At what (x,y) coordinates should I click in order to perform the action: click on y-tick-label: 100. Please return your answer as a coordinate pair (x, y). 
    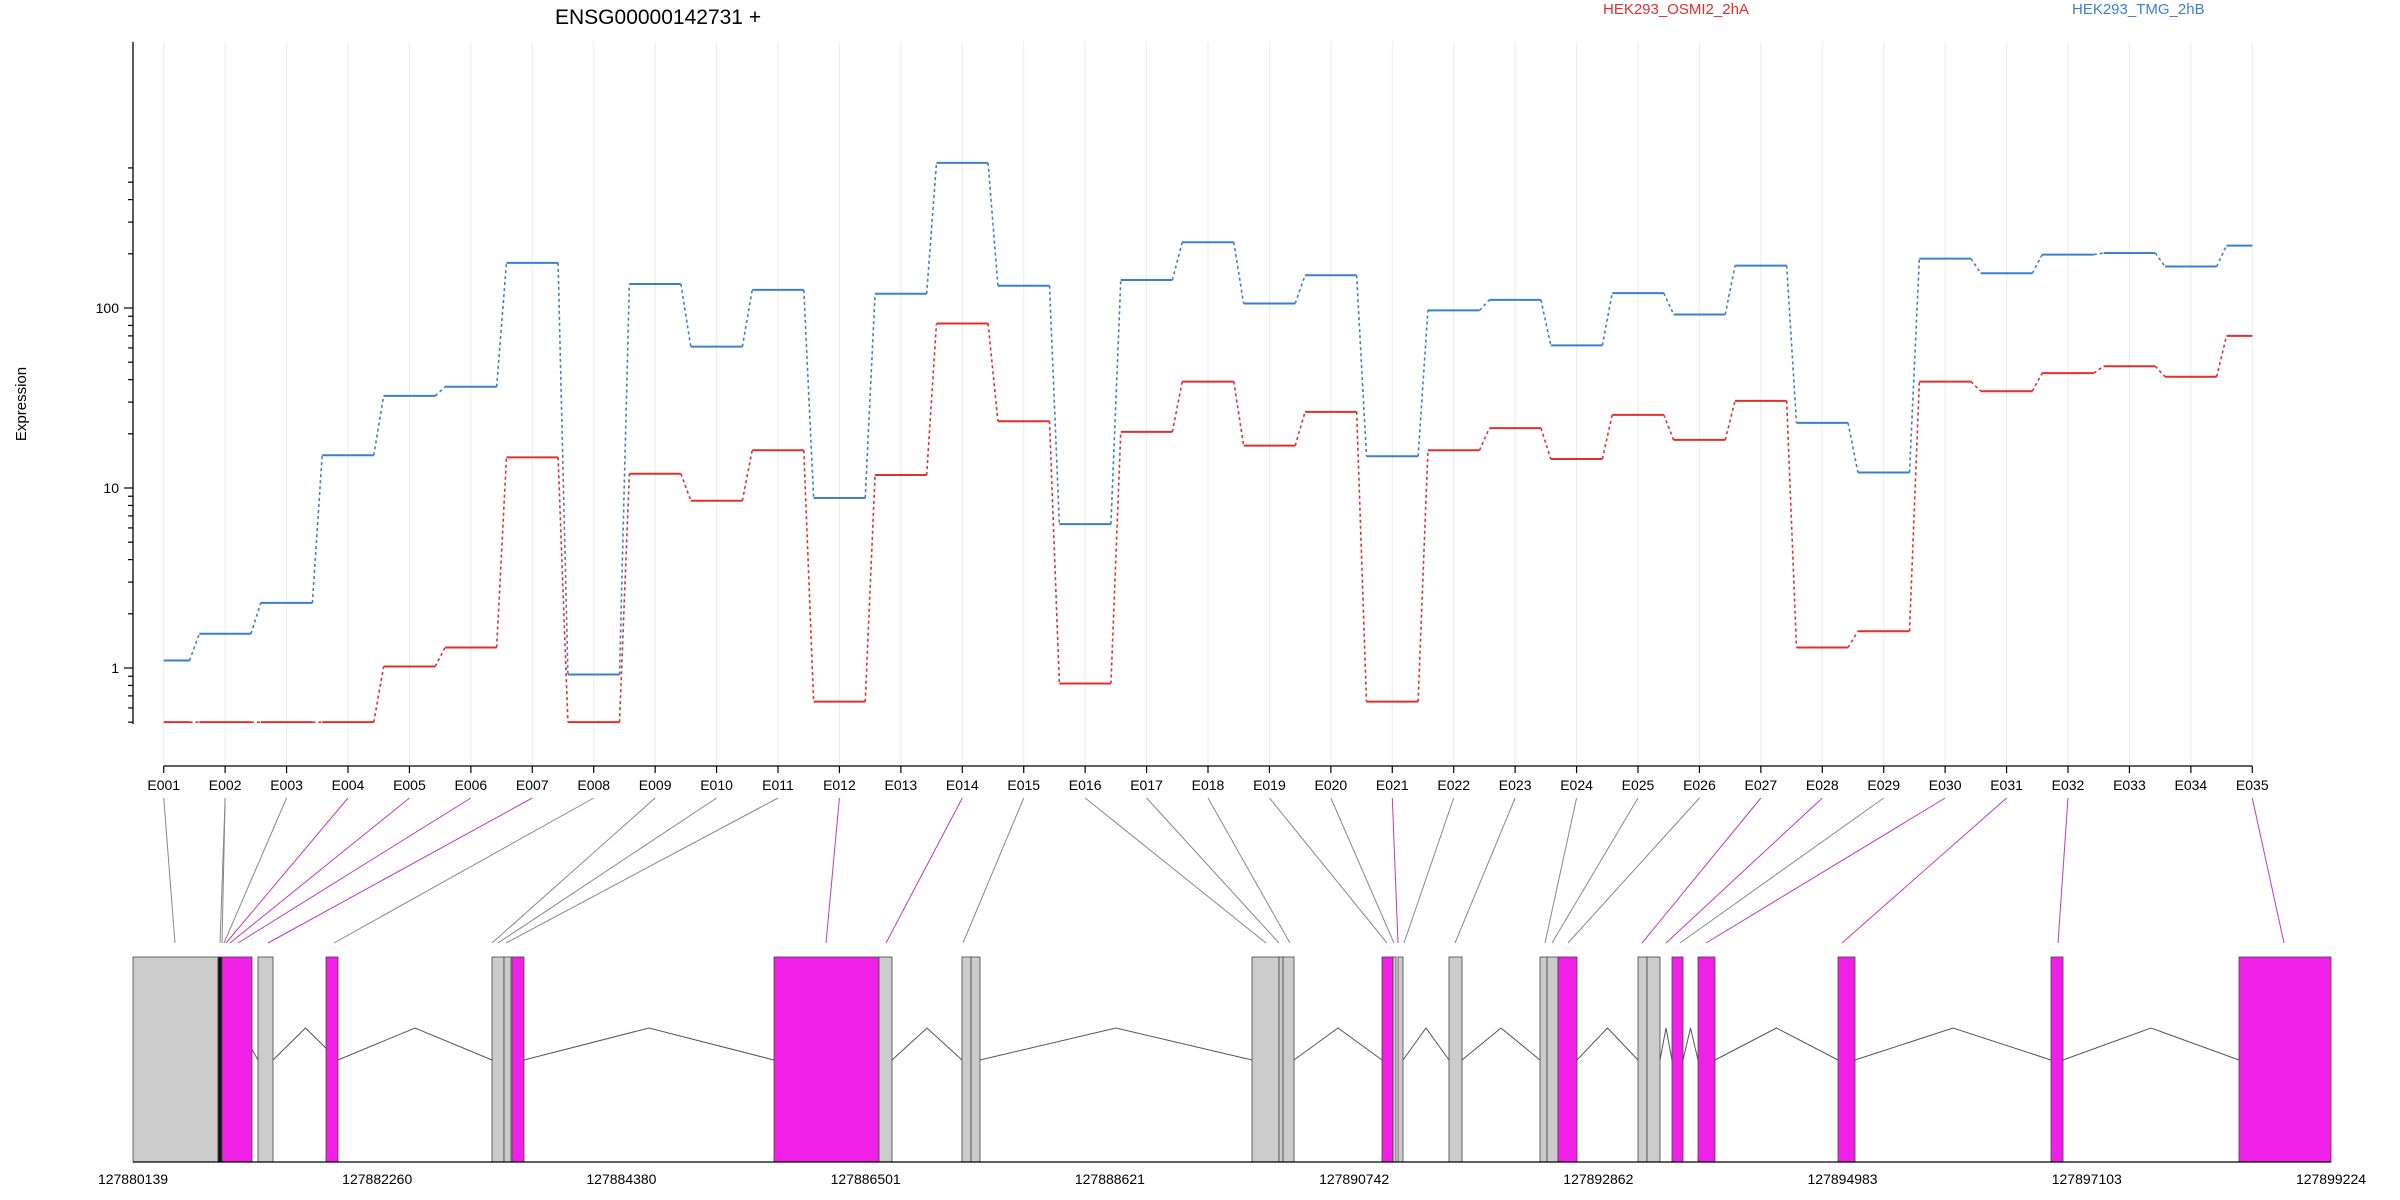
    Looking at the image, I should click on (108, 308).